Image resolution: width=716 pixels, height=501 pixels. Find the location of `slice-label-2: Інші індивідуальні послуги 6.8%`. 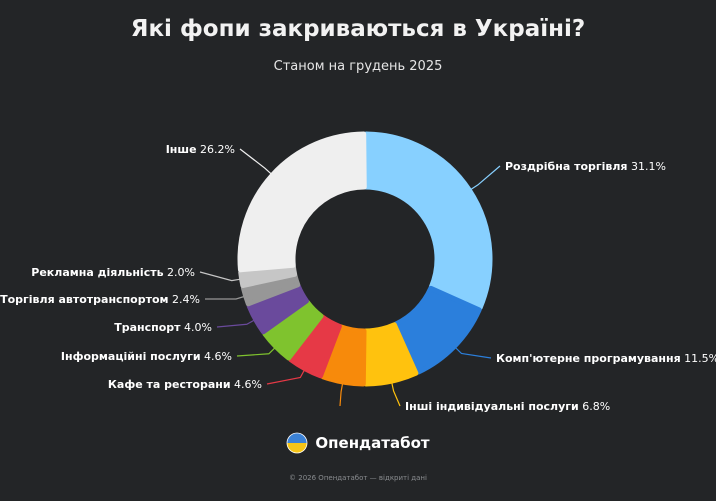

slice-label-2: Інші індивідуальні послуги 6.8% is located at coordinates (507, 406).